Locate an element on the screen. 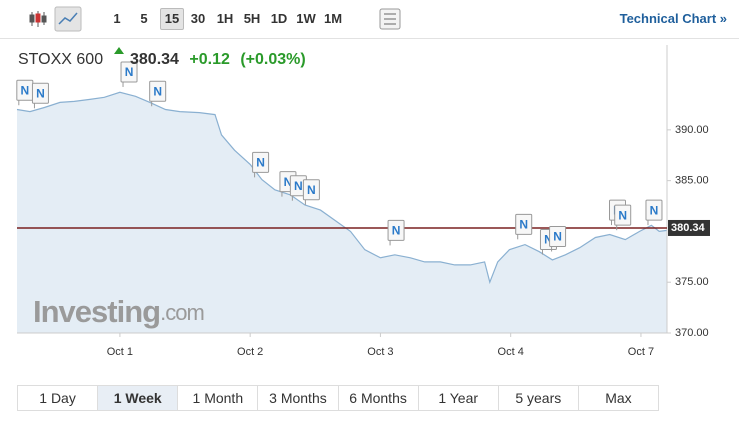  interval-button: 5 is located at coordinates (144, 18).